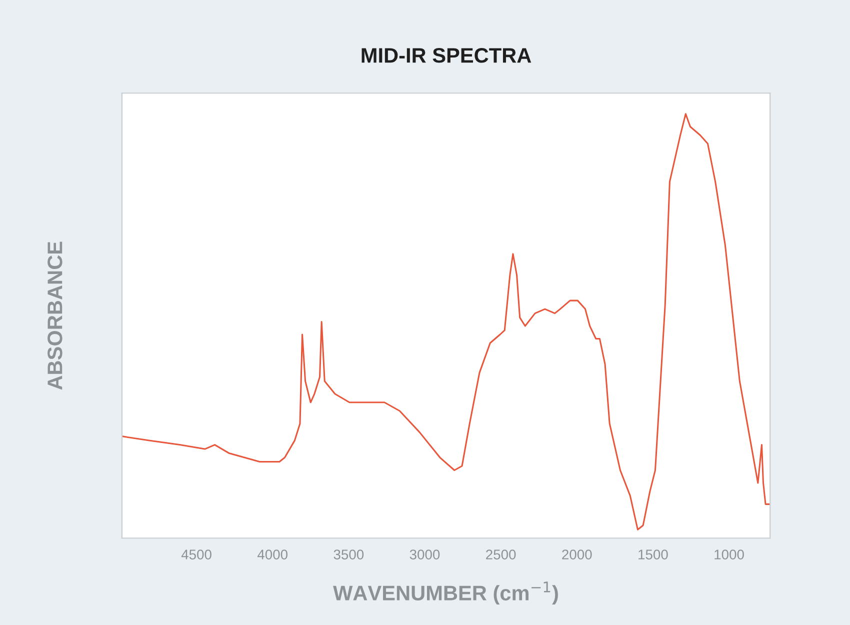 The height and width of the screenshot is (625, 850). I want to click on x-tick-label: 4000, so click(272, 555).